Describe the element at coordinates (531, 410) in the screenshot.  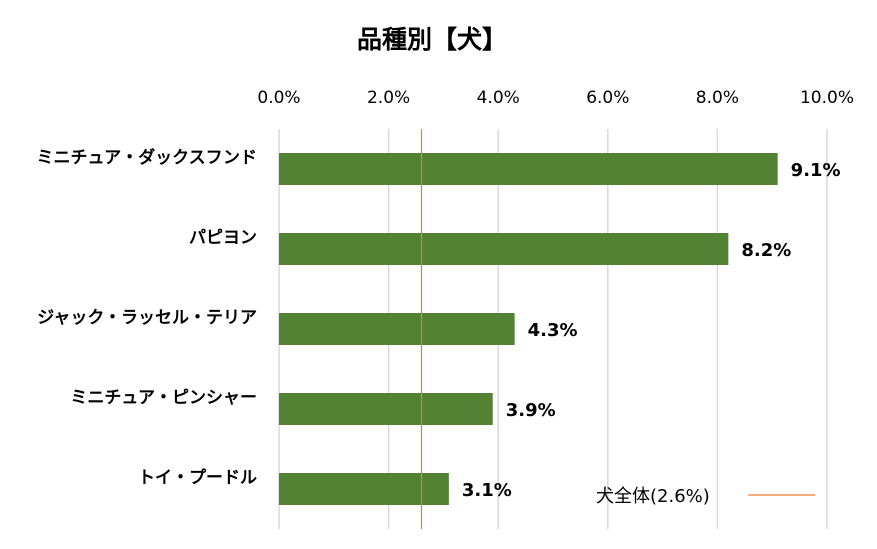
I see `data-label: 3.9%` at that location.